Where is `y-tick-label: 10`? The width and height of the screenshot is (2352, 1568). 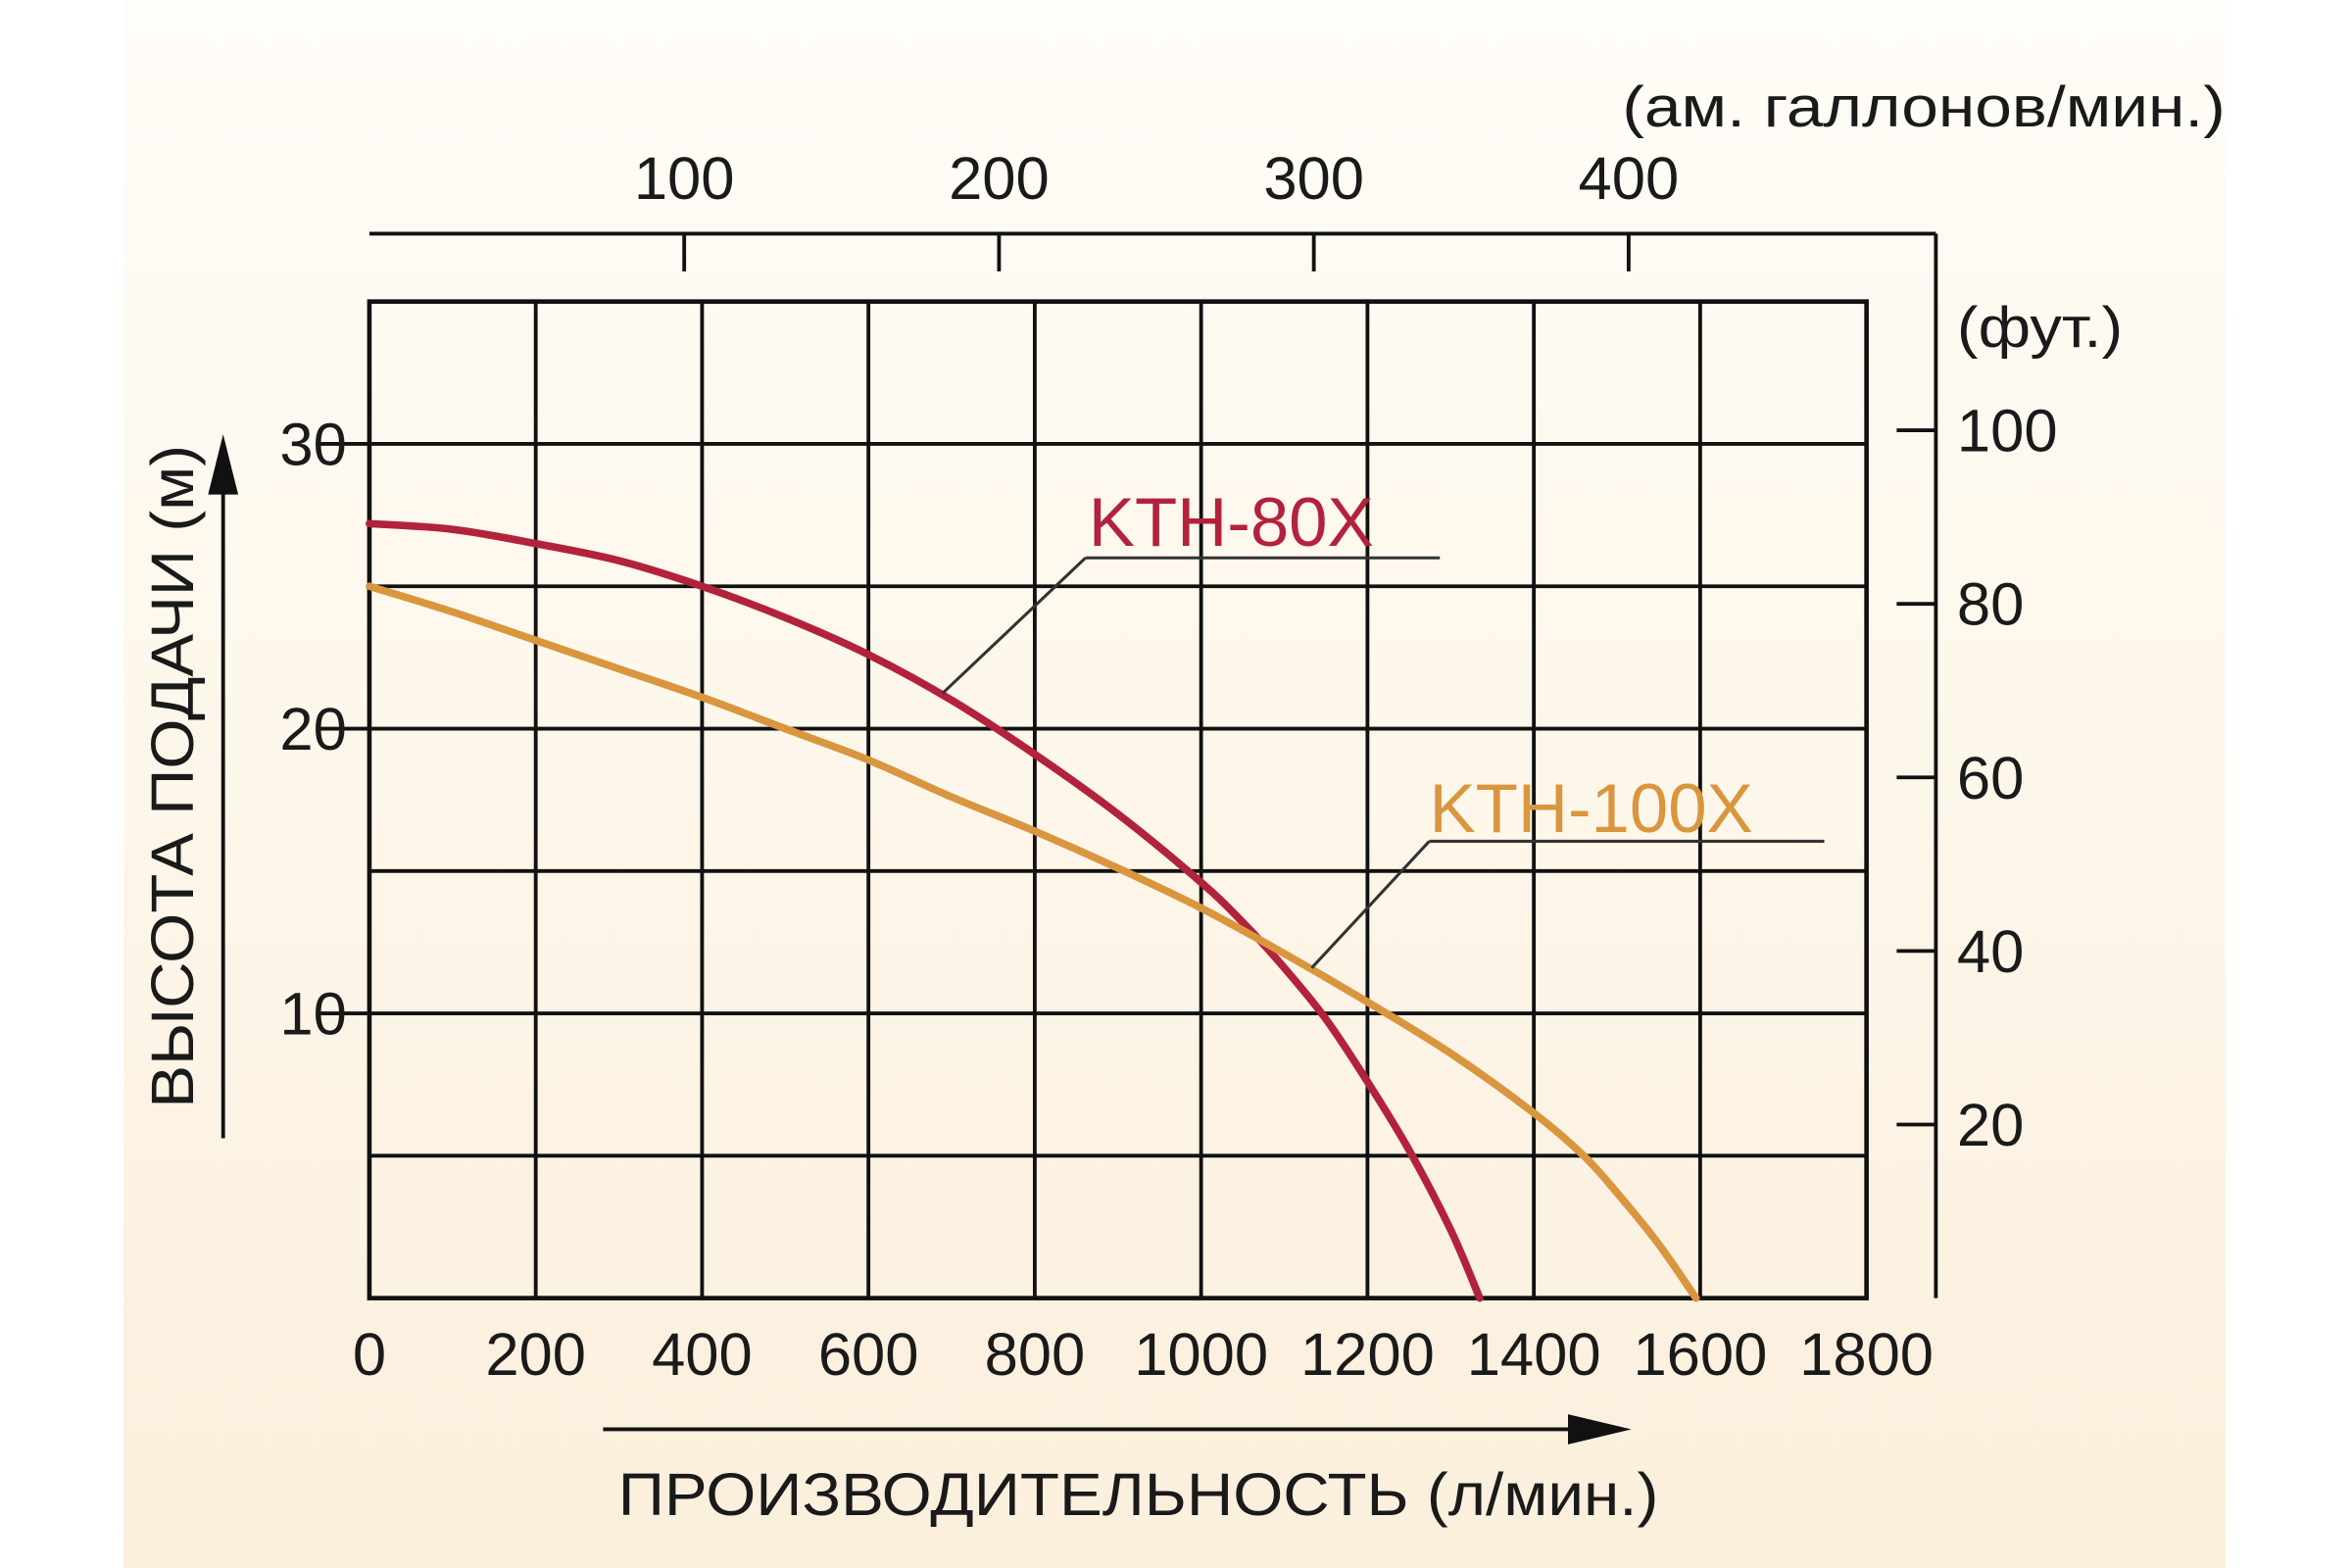 y-tick-label: 10 is located at coordinates (312, 1015).